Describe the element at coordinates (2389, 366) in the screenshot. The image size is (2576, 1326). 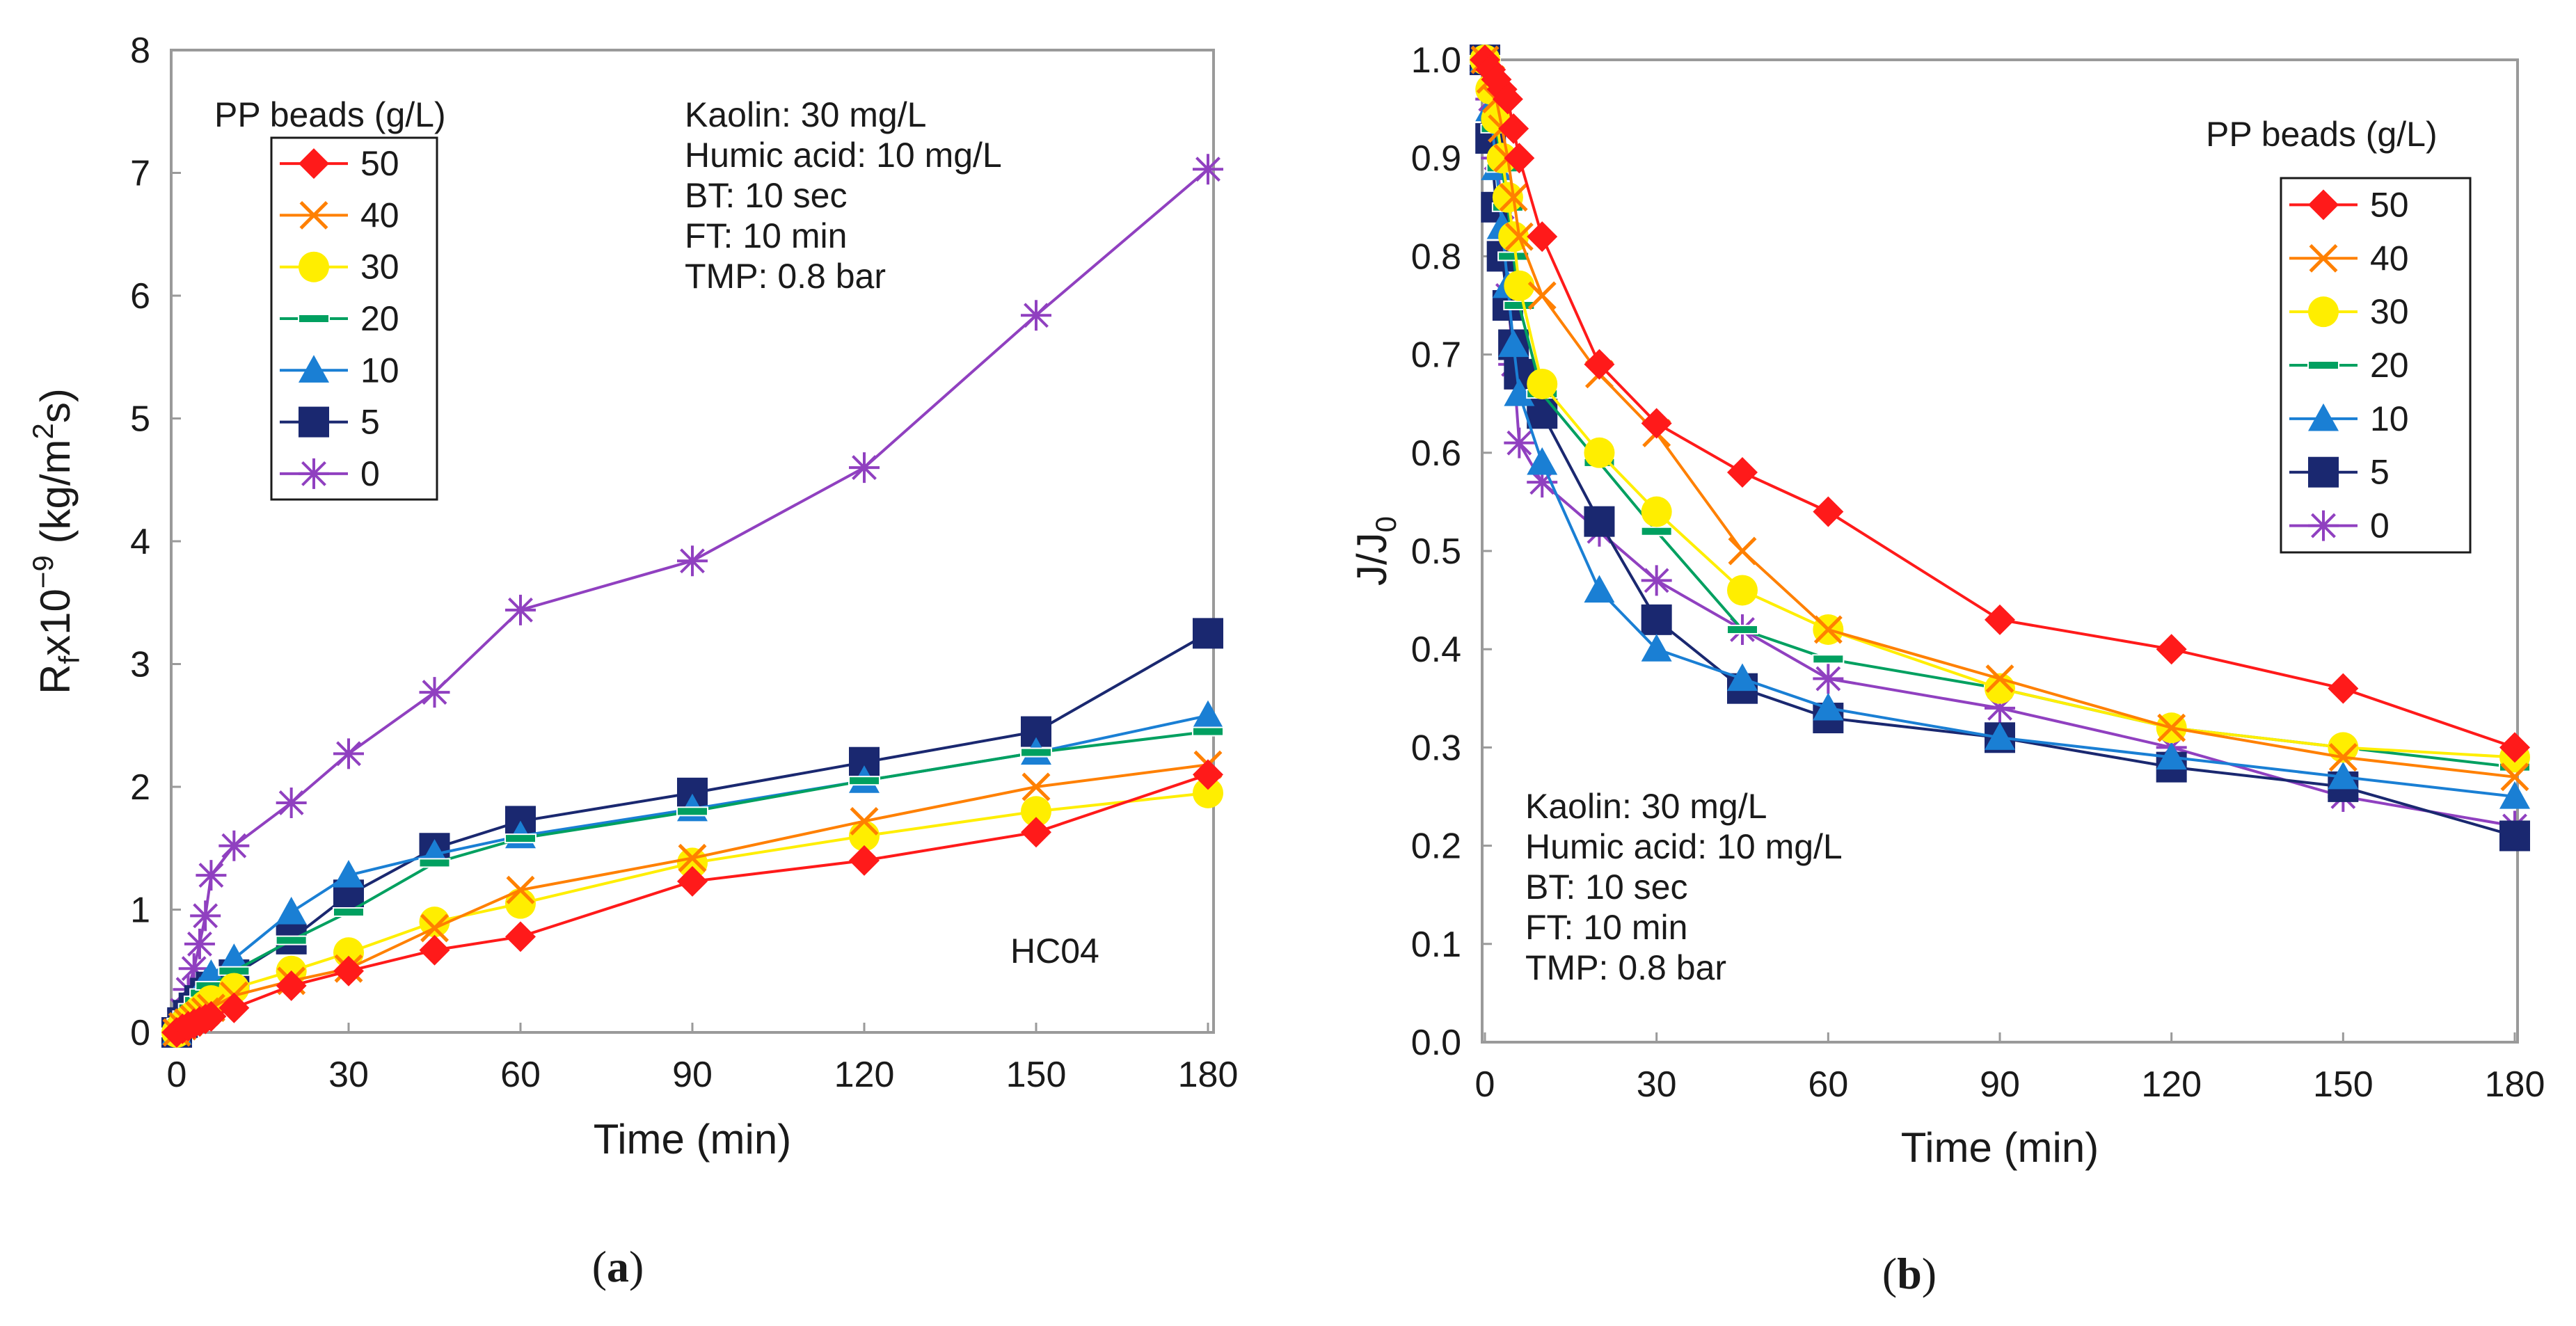
I see `panel-b-legend-label: 20` at that location.